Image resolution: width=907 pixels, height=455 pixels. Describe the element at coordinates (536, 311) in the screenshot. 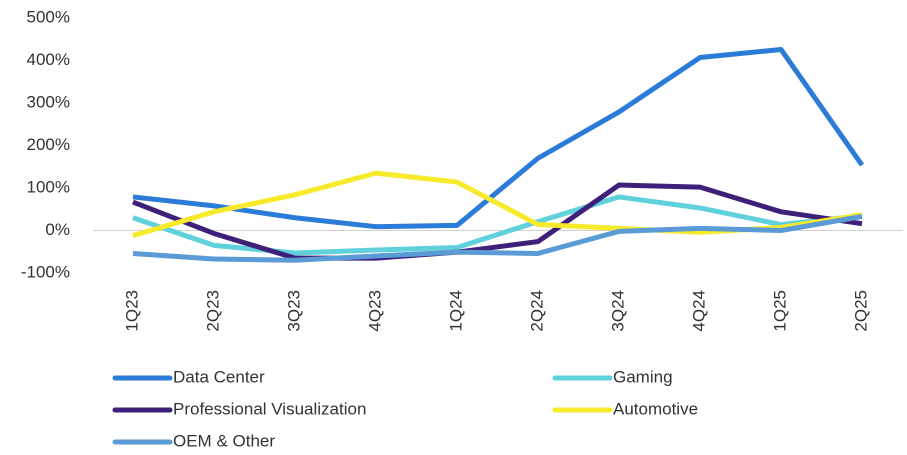

I see `x-tick-label: 2Q24` at that location.